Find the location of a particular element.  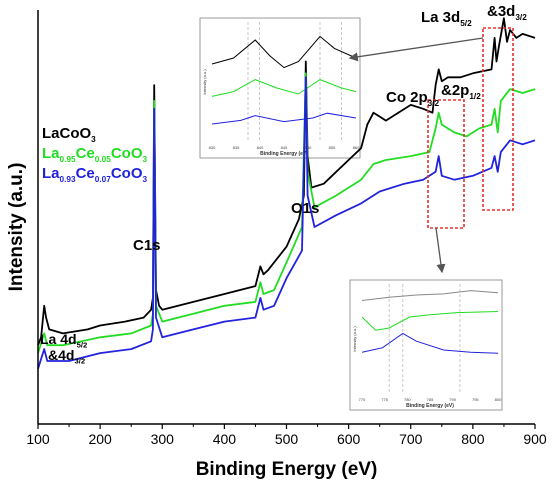

inset-tick-label: 835 is located at coordinates (236, 147).